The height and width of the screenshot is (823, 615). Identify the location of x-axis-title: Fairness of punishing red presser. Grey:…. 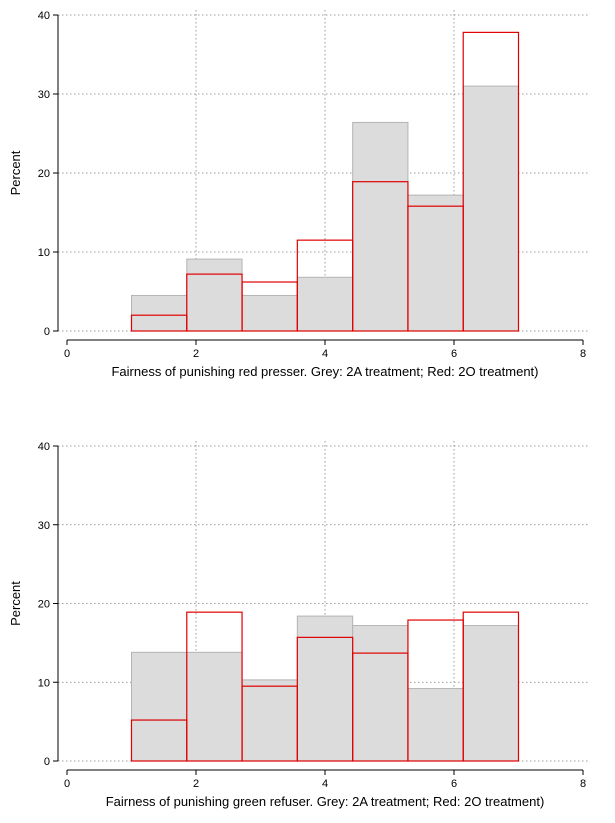
(324, 371).